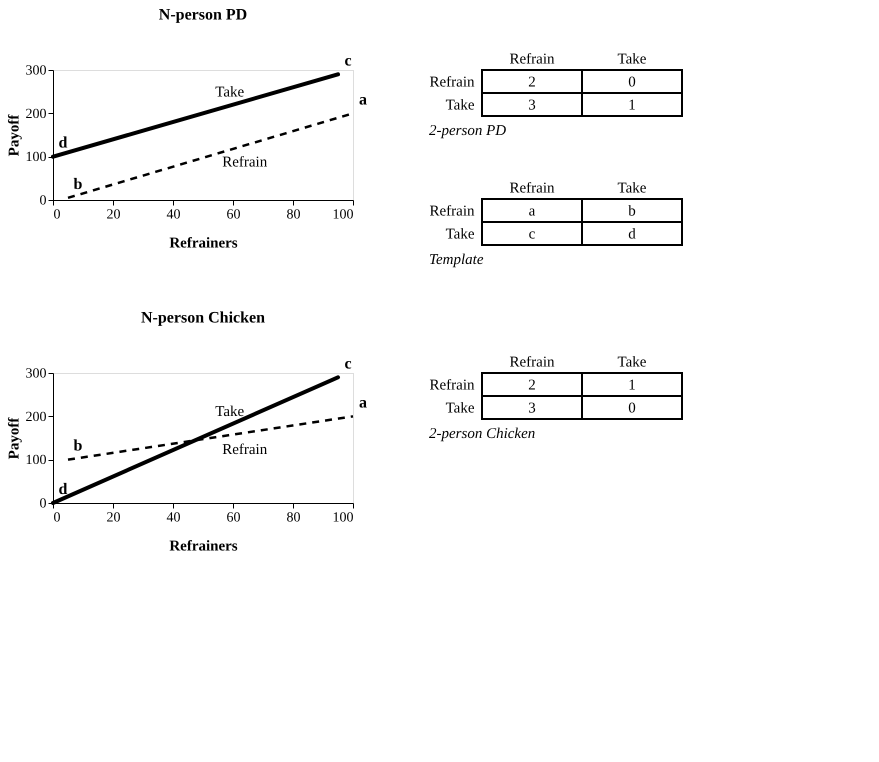 The image size is (879, 762). I want to click on text: a, so click(532, 212).